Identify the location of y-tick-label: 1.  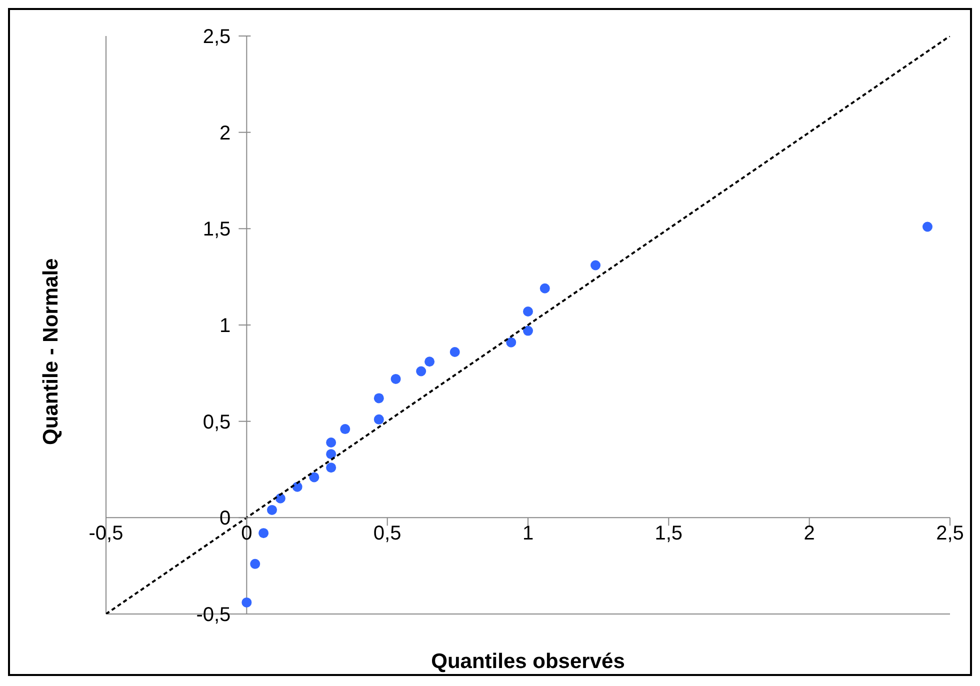
(225, 326).